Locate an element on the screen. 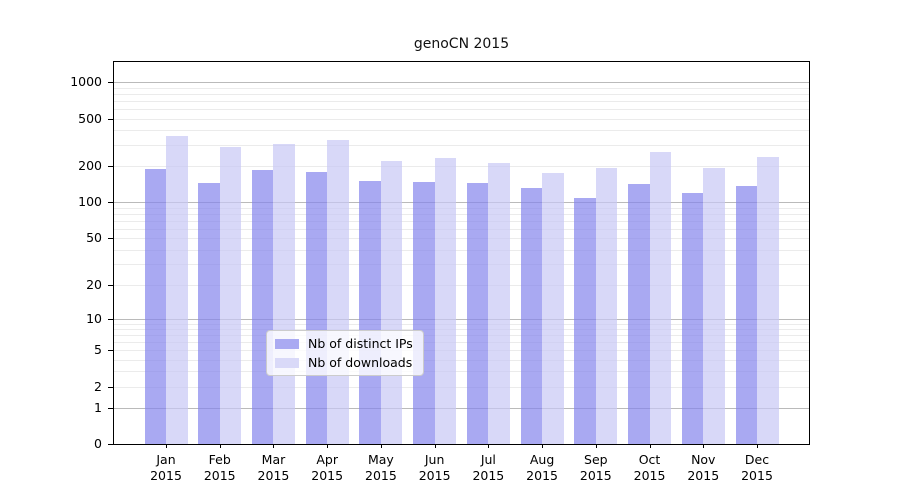 Image resolution: width=900 pixels, height=500 pixels. x-tick-label-nov: Nov 2015 is located at coordinates (703, 467).